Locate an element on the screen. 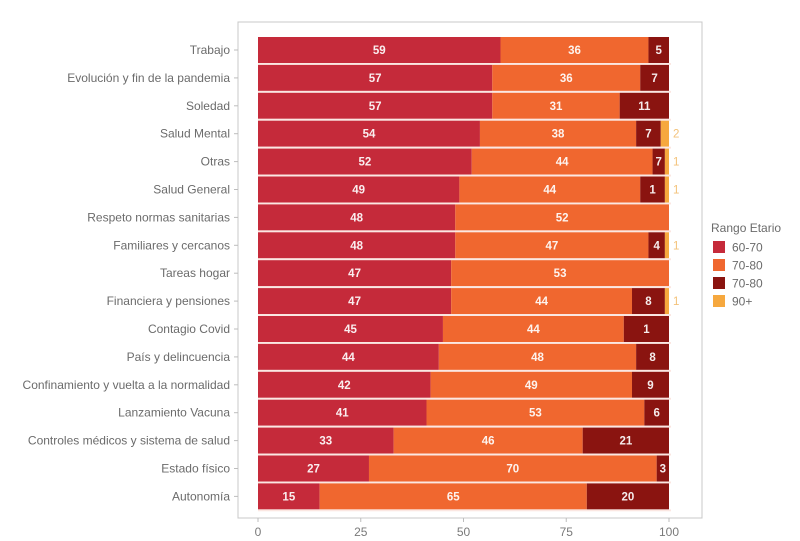 This screenshot has width=800, height=541. data-label: 27 is located at coordinates (313, 470).